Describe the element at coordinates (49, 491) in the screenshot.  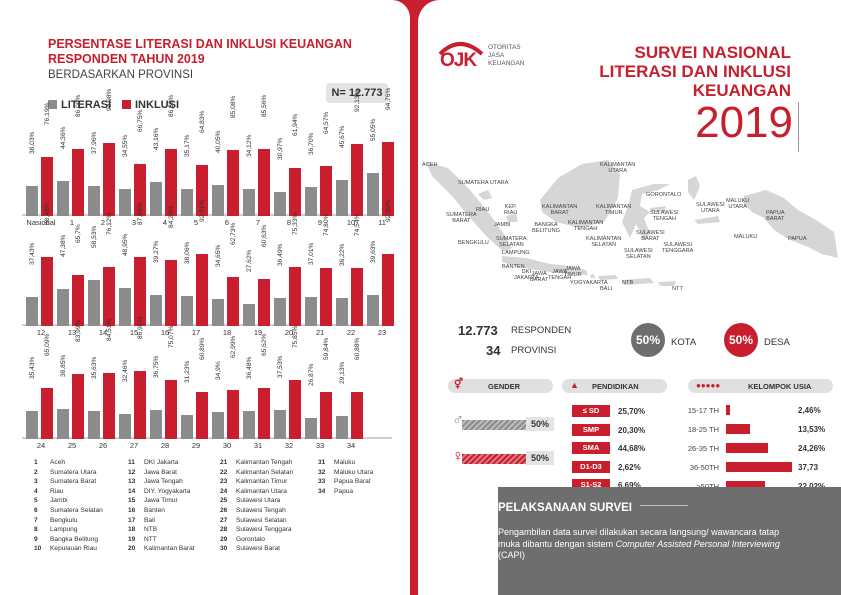
I see `province-key-item: 4 Riau` at that location.